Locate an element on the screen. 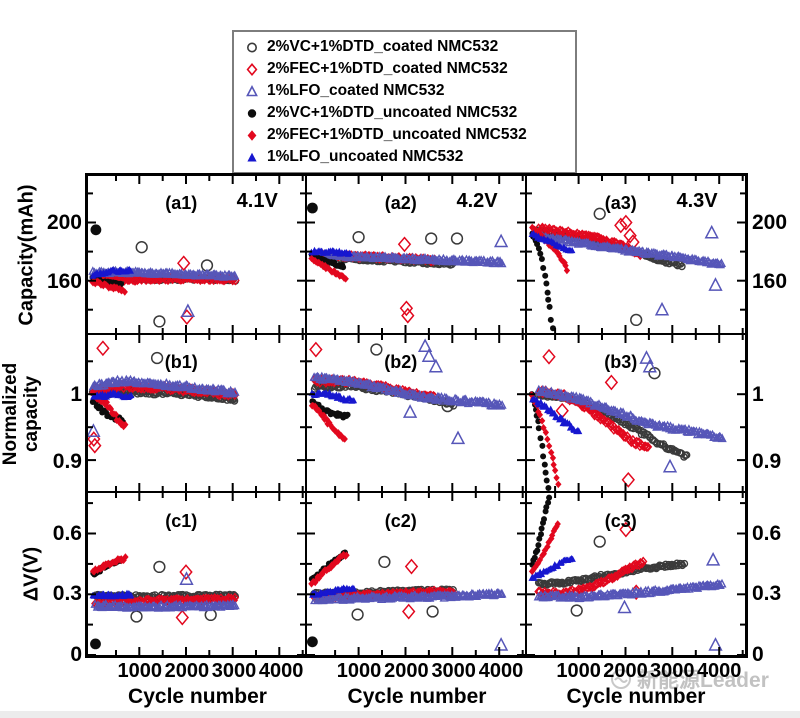  panel-canvas-a1 is located at coordinates (196, 254).